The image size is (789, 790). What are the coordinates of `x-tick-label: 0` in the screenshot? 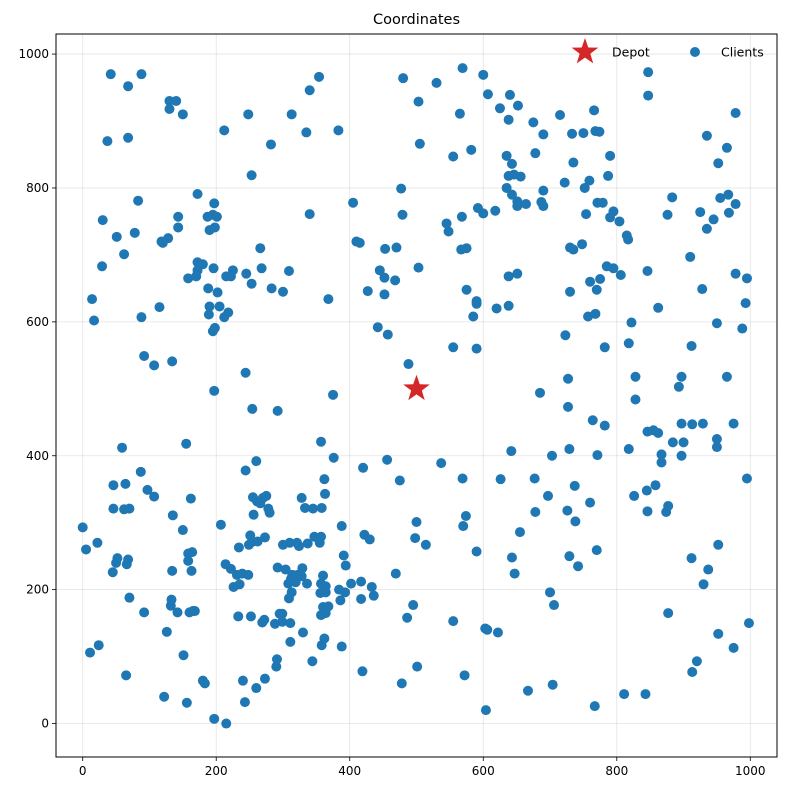 It's located at (83, 771).